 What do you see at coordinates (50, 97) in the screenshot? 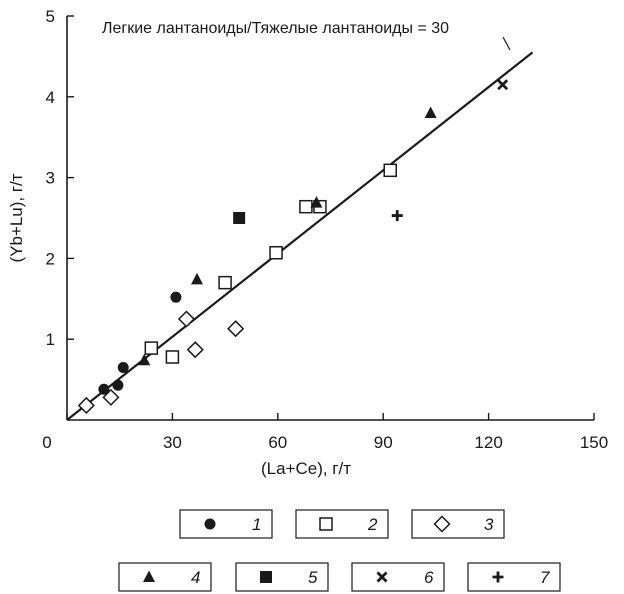
I see `y-tick-label: 4` at bounding box center [50, 97].